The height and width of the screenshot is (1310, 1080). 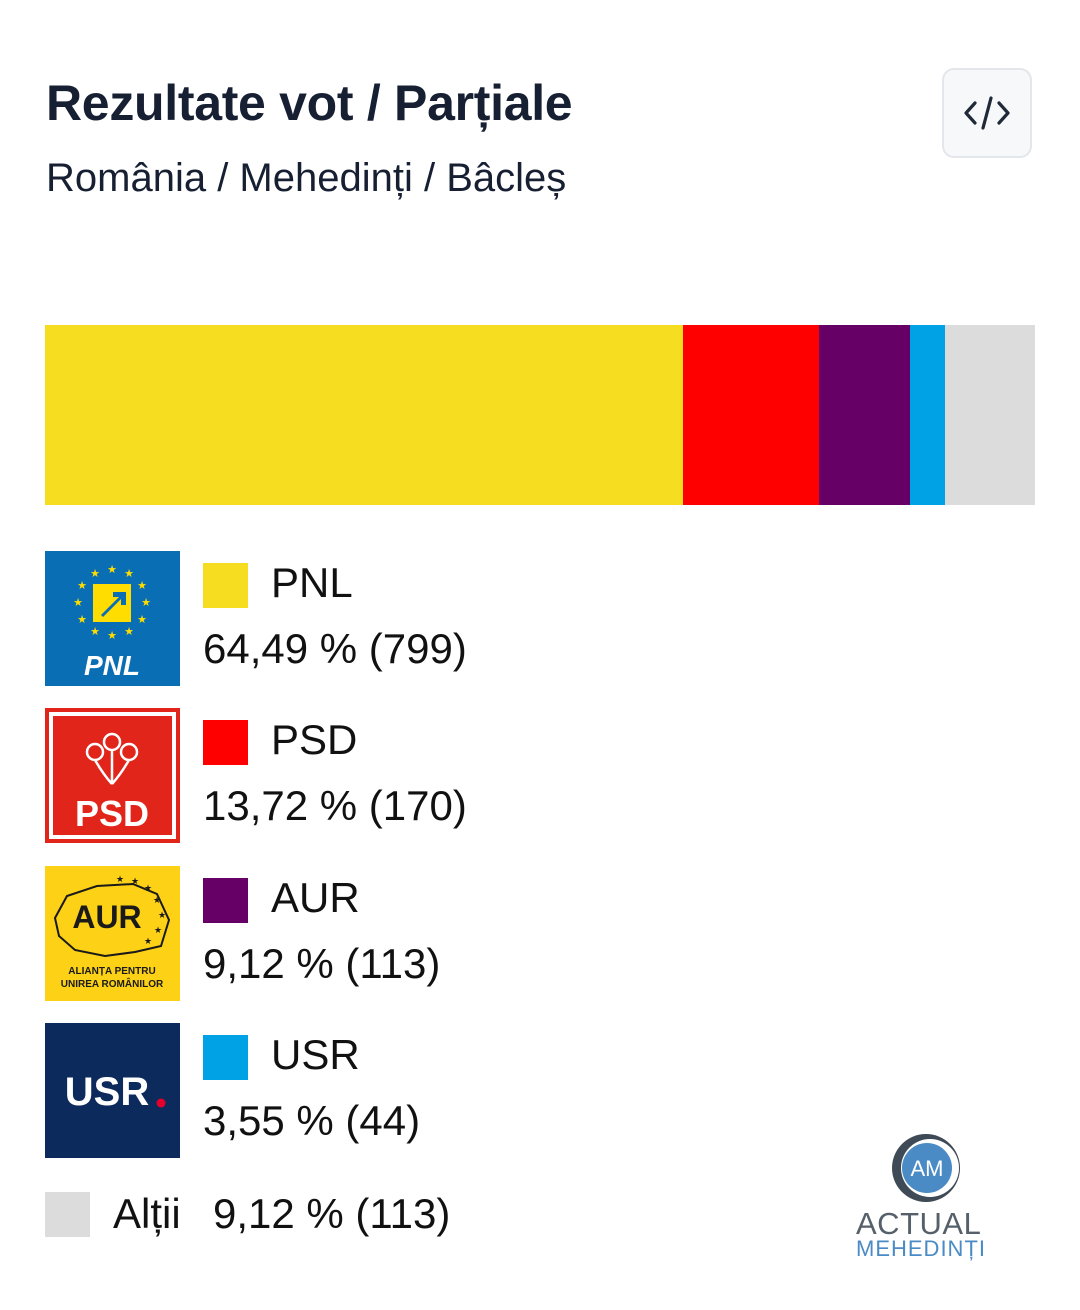 I want to click on party-name: PSD, so click(x=314, y=739).